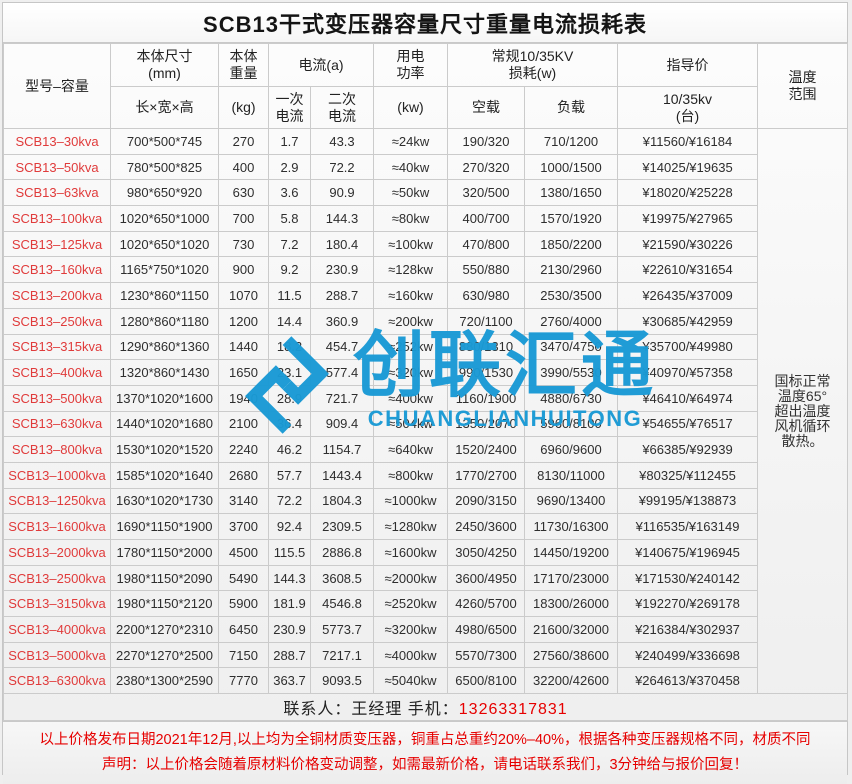 This screenshot has height=784, width=852. What do you see at coordinates (687, 552) in the screenshot?
I see `price-cell: ¥140675/¥196945` at bounding box center [687, 552].